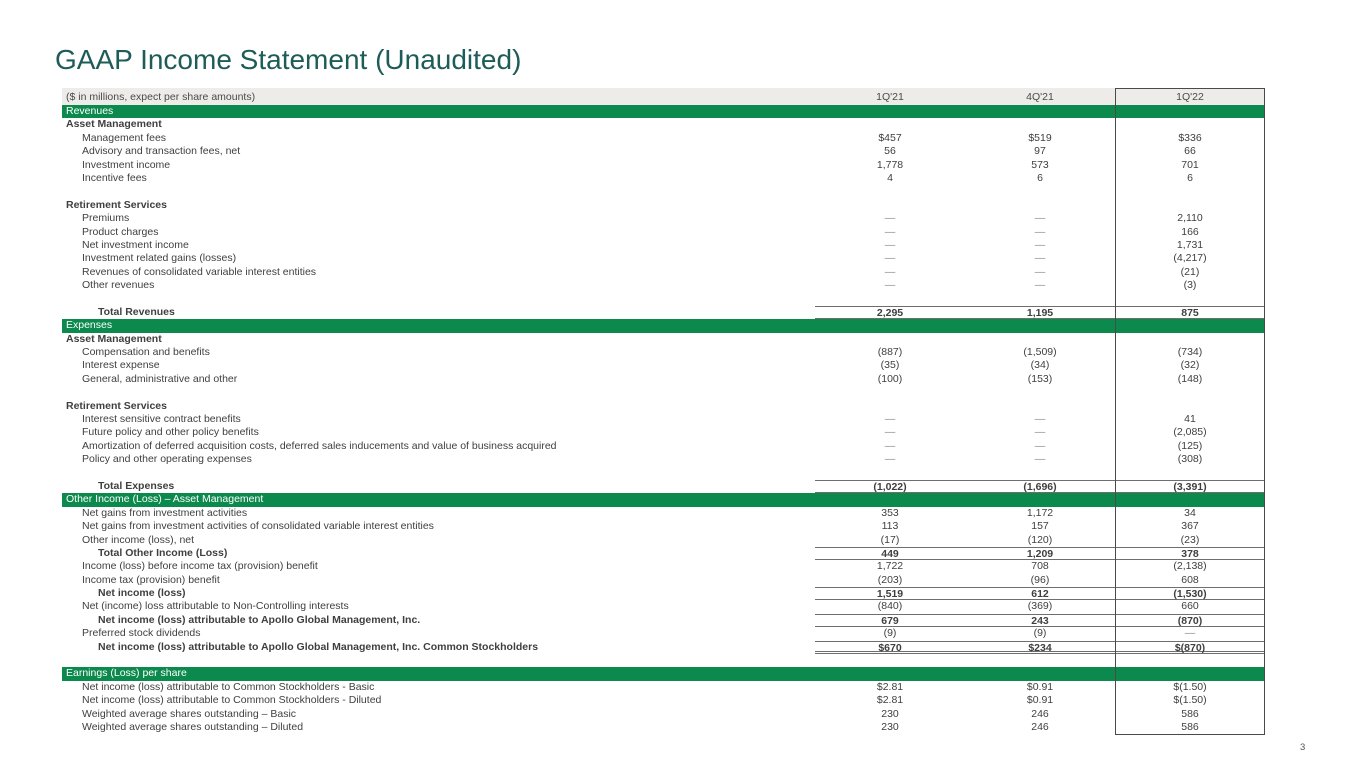  What do you see at coordinates (890, 620) in the screenshot?
I see `value-cell: 679` at bounding box center [890, 620].